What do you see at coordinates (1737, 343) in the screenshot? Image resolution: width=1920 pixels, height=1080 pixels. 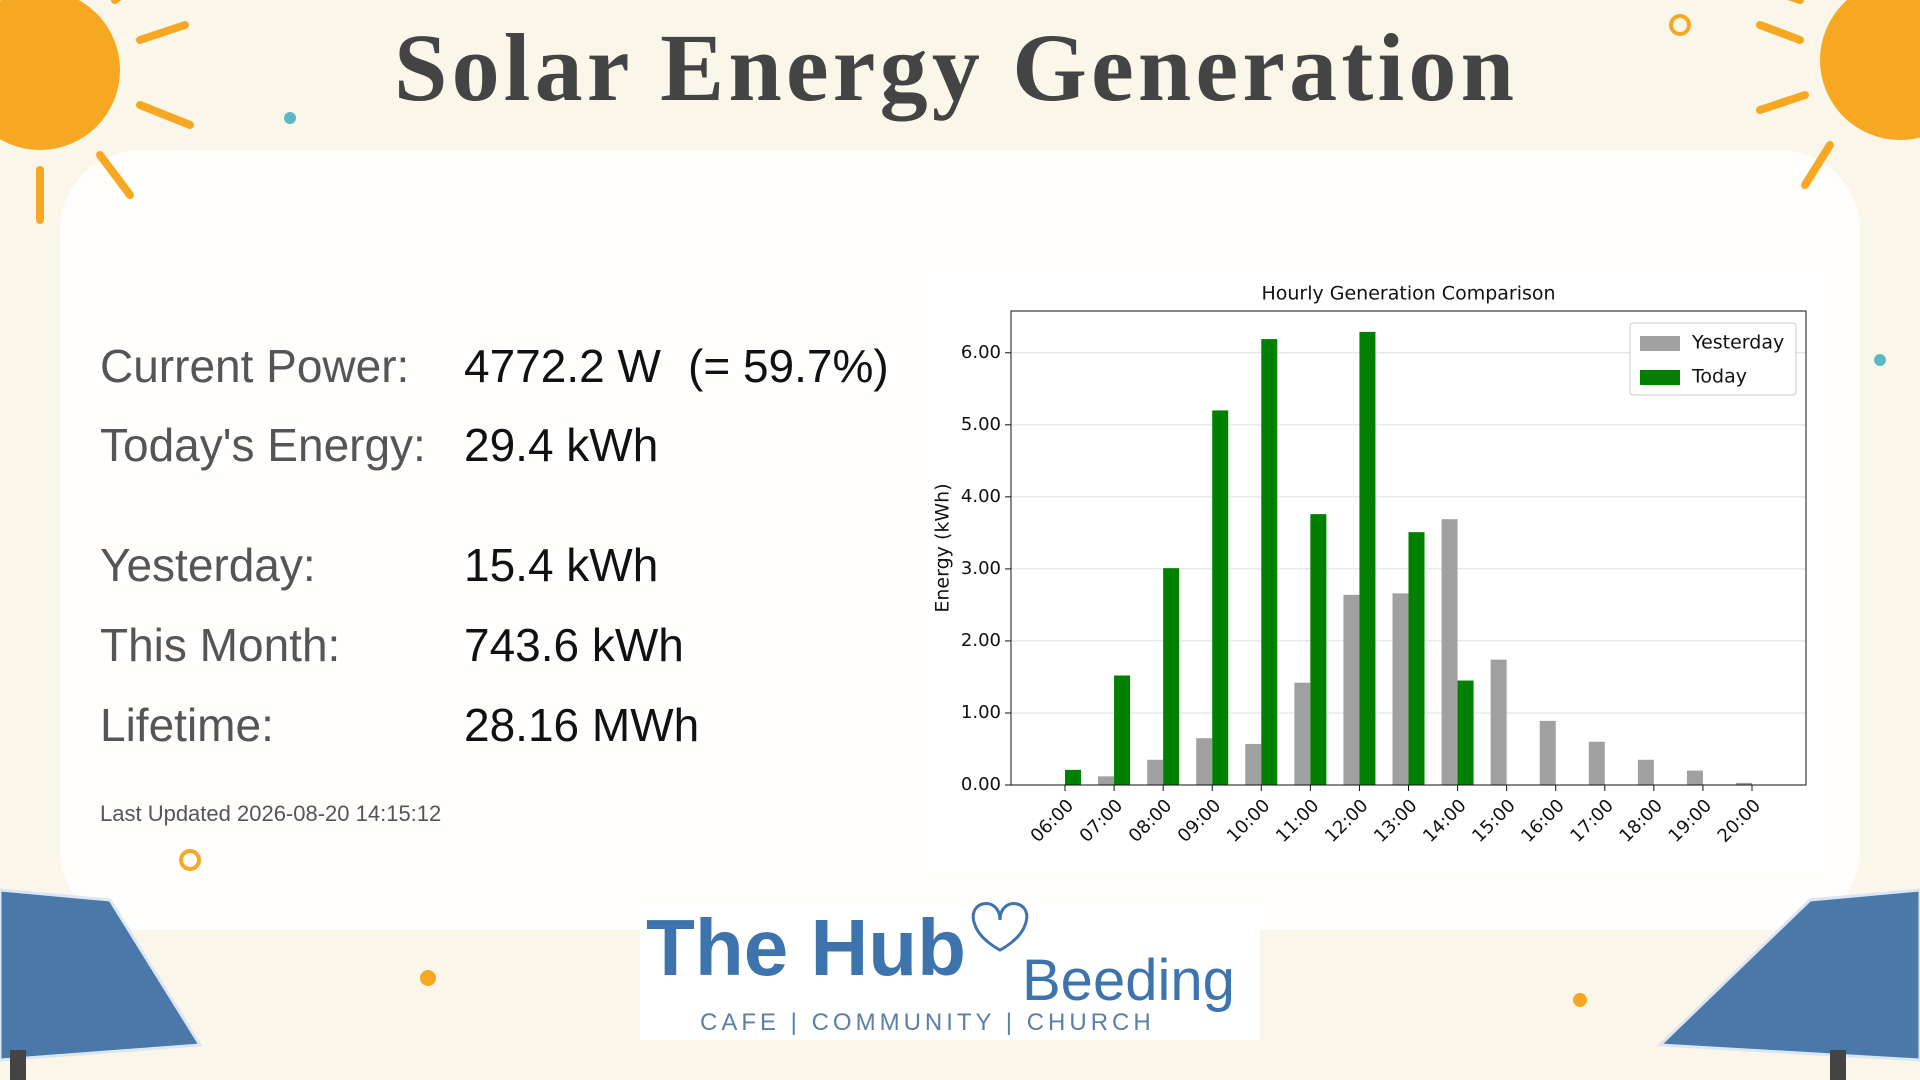 I see `legend-label: Yesterday` at bounding box center [1737, 343].